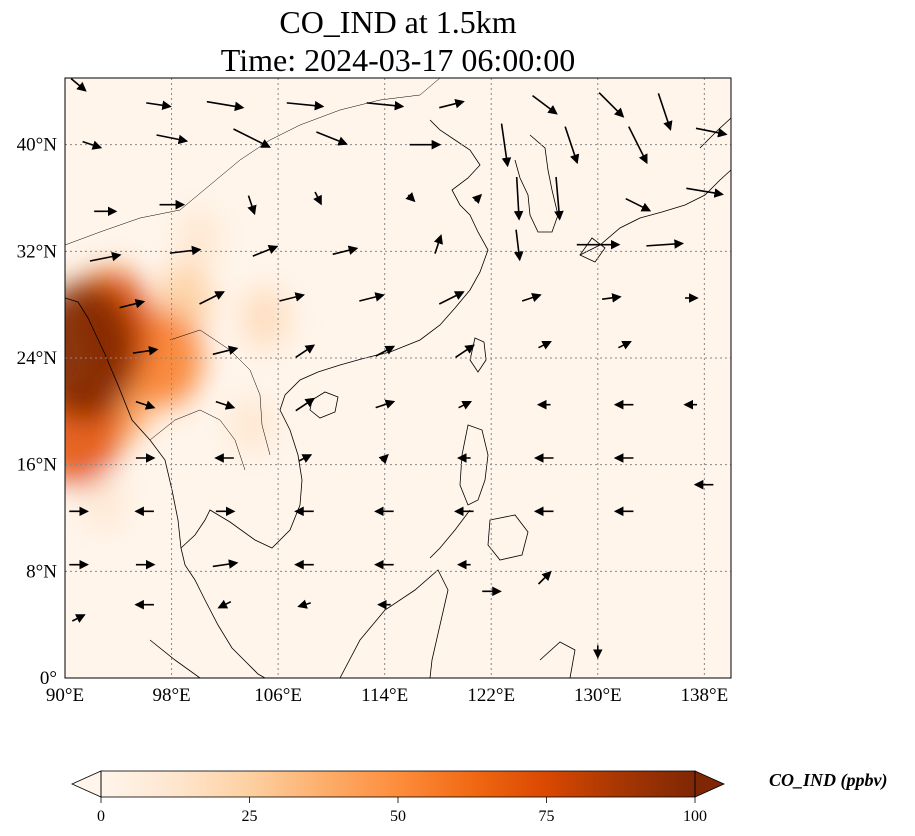 The height and width of the screenshot is (836, 915). What do you see at coordinates (197, 440) in the screenshot?
I see `border-myanmar-thailand` at bounding box center [197, 440].